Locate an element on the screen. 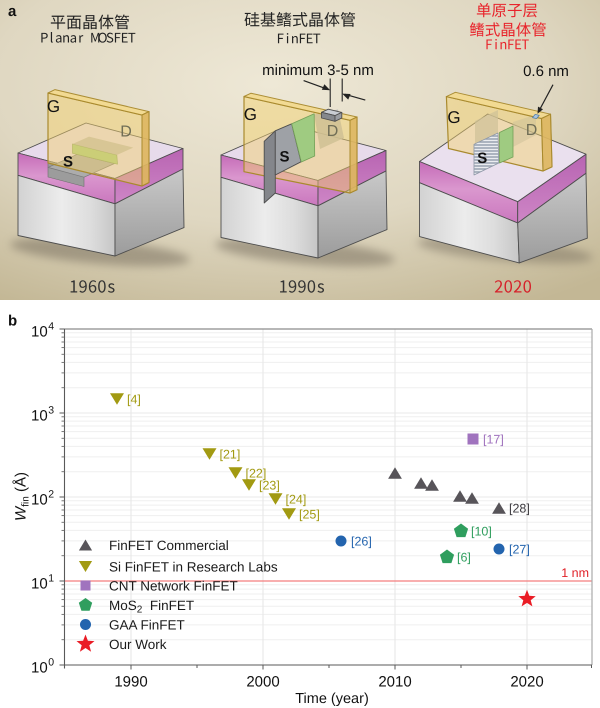 The height and width of the screenshot is (708, 600). svg-text: [23] is located at coordinates (269, 486).